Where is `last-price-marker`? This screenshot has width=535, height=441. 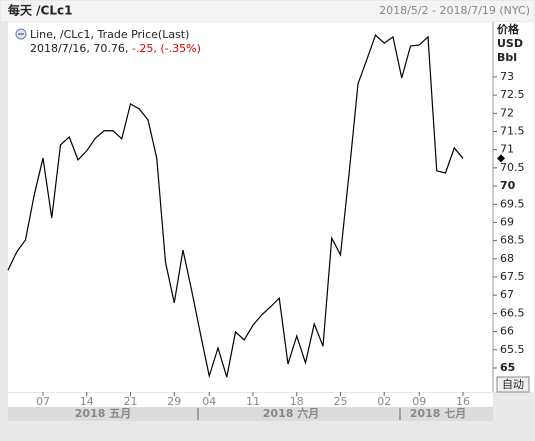 last-price-marker is located at coordinates (501, 158).